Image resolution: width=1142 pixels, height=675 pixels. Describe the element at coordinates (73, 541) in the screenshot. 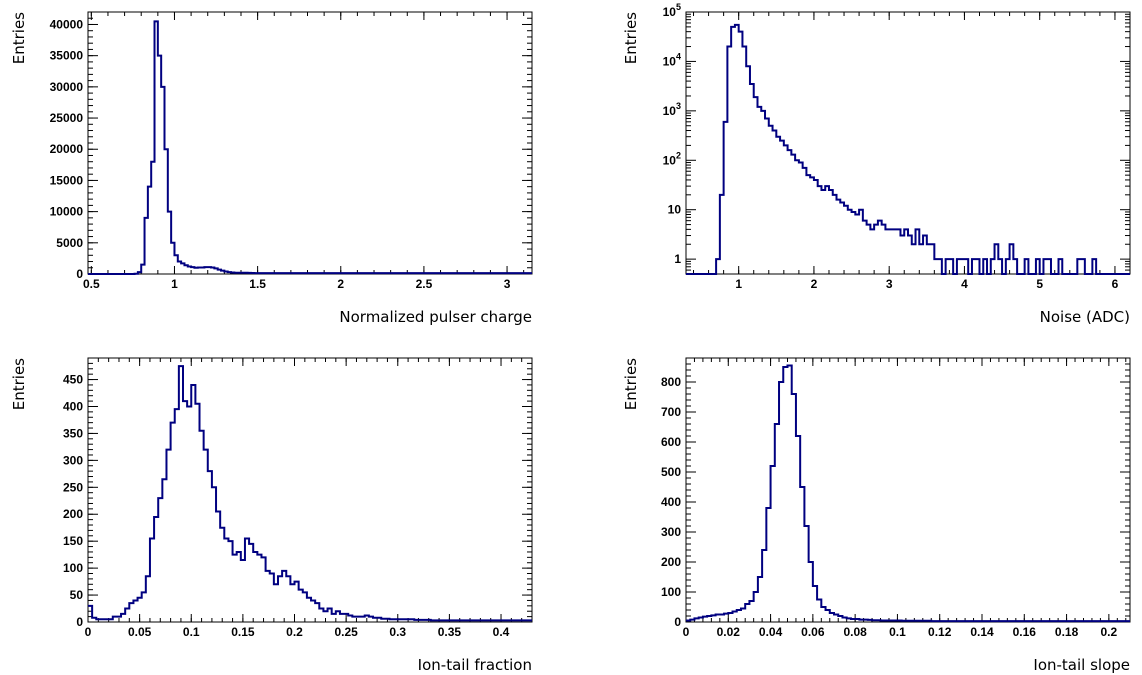

I see `y-tick-label: 150` at that location.